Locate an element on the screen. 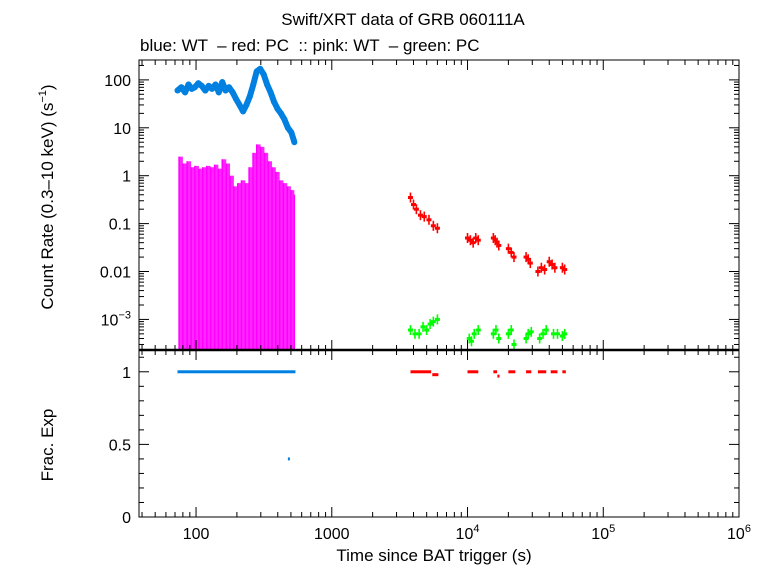  y-axis-label-frac-exp: Frac. Exp is located at coordinates (47, 445).